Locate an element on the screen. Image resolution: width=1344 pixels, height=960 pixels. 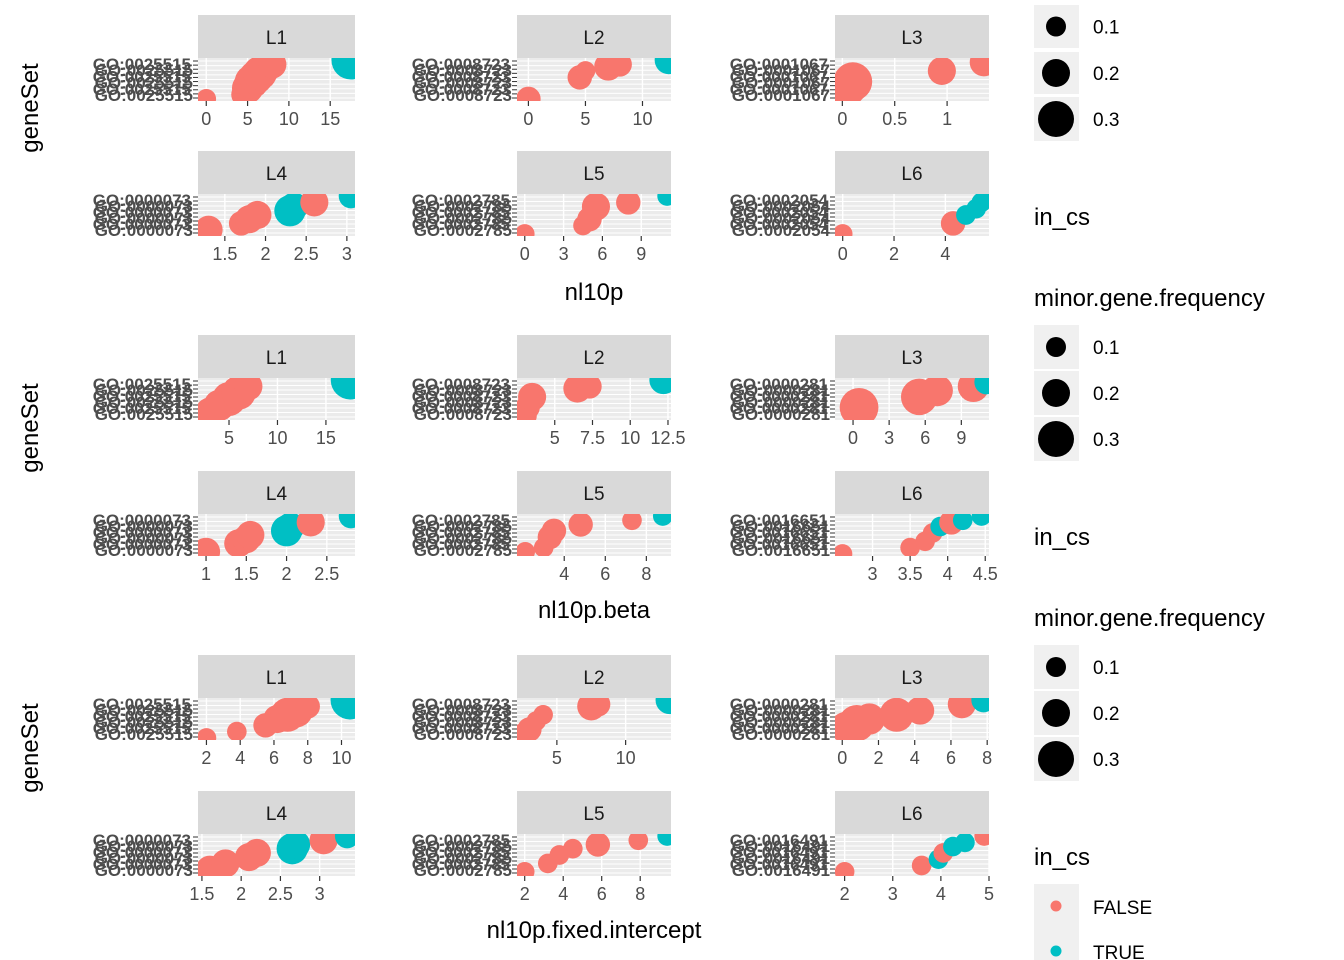
x-axis-title: nl10p.beta is located at coordinates (594, 610).